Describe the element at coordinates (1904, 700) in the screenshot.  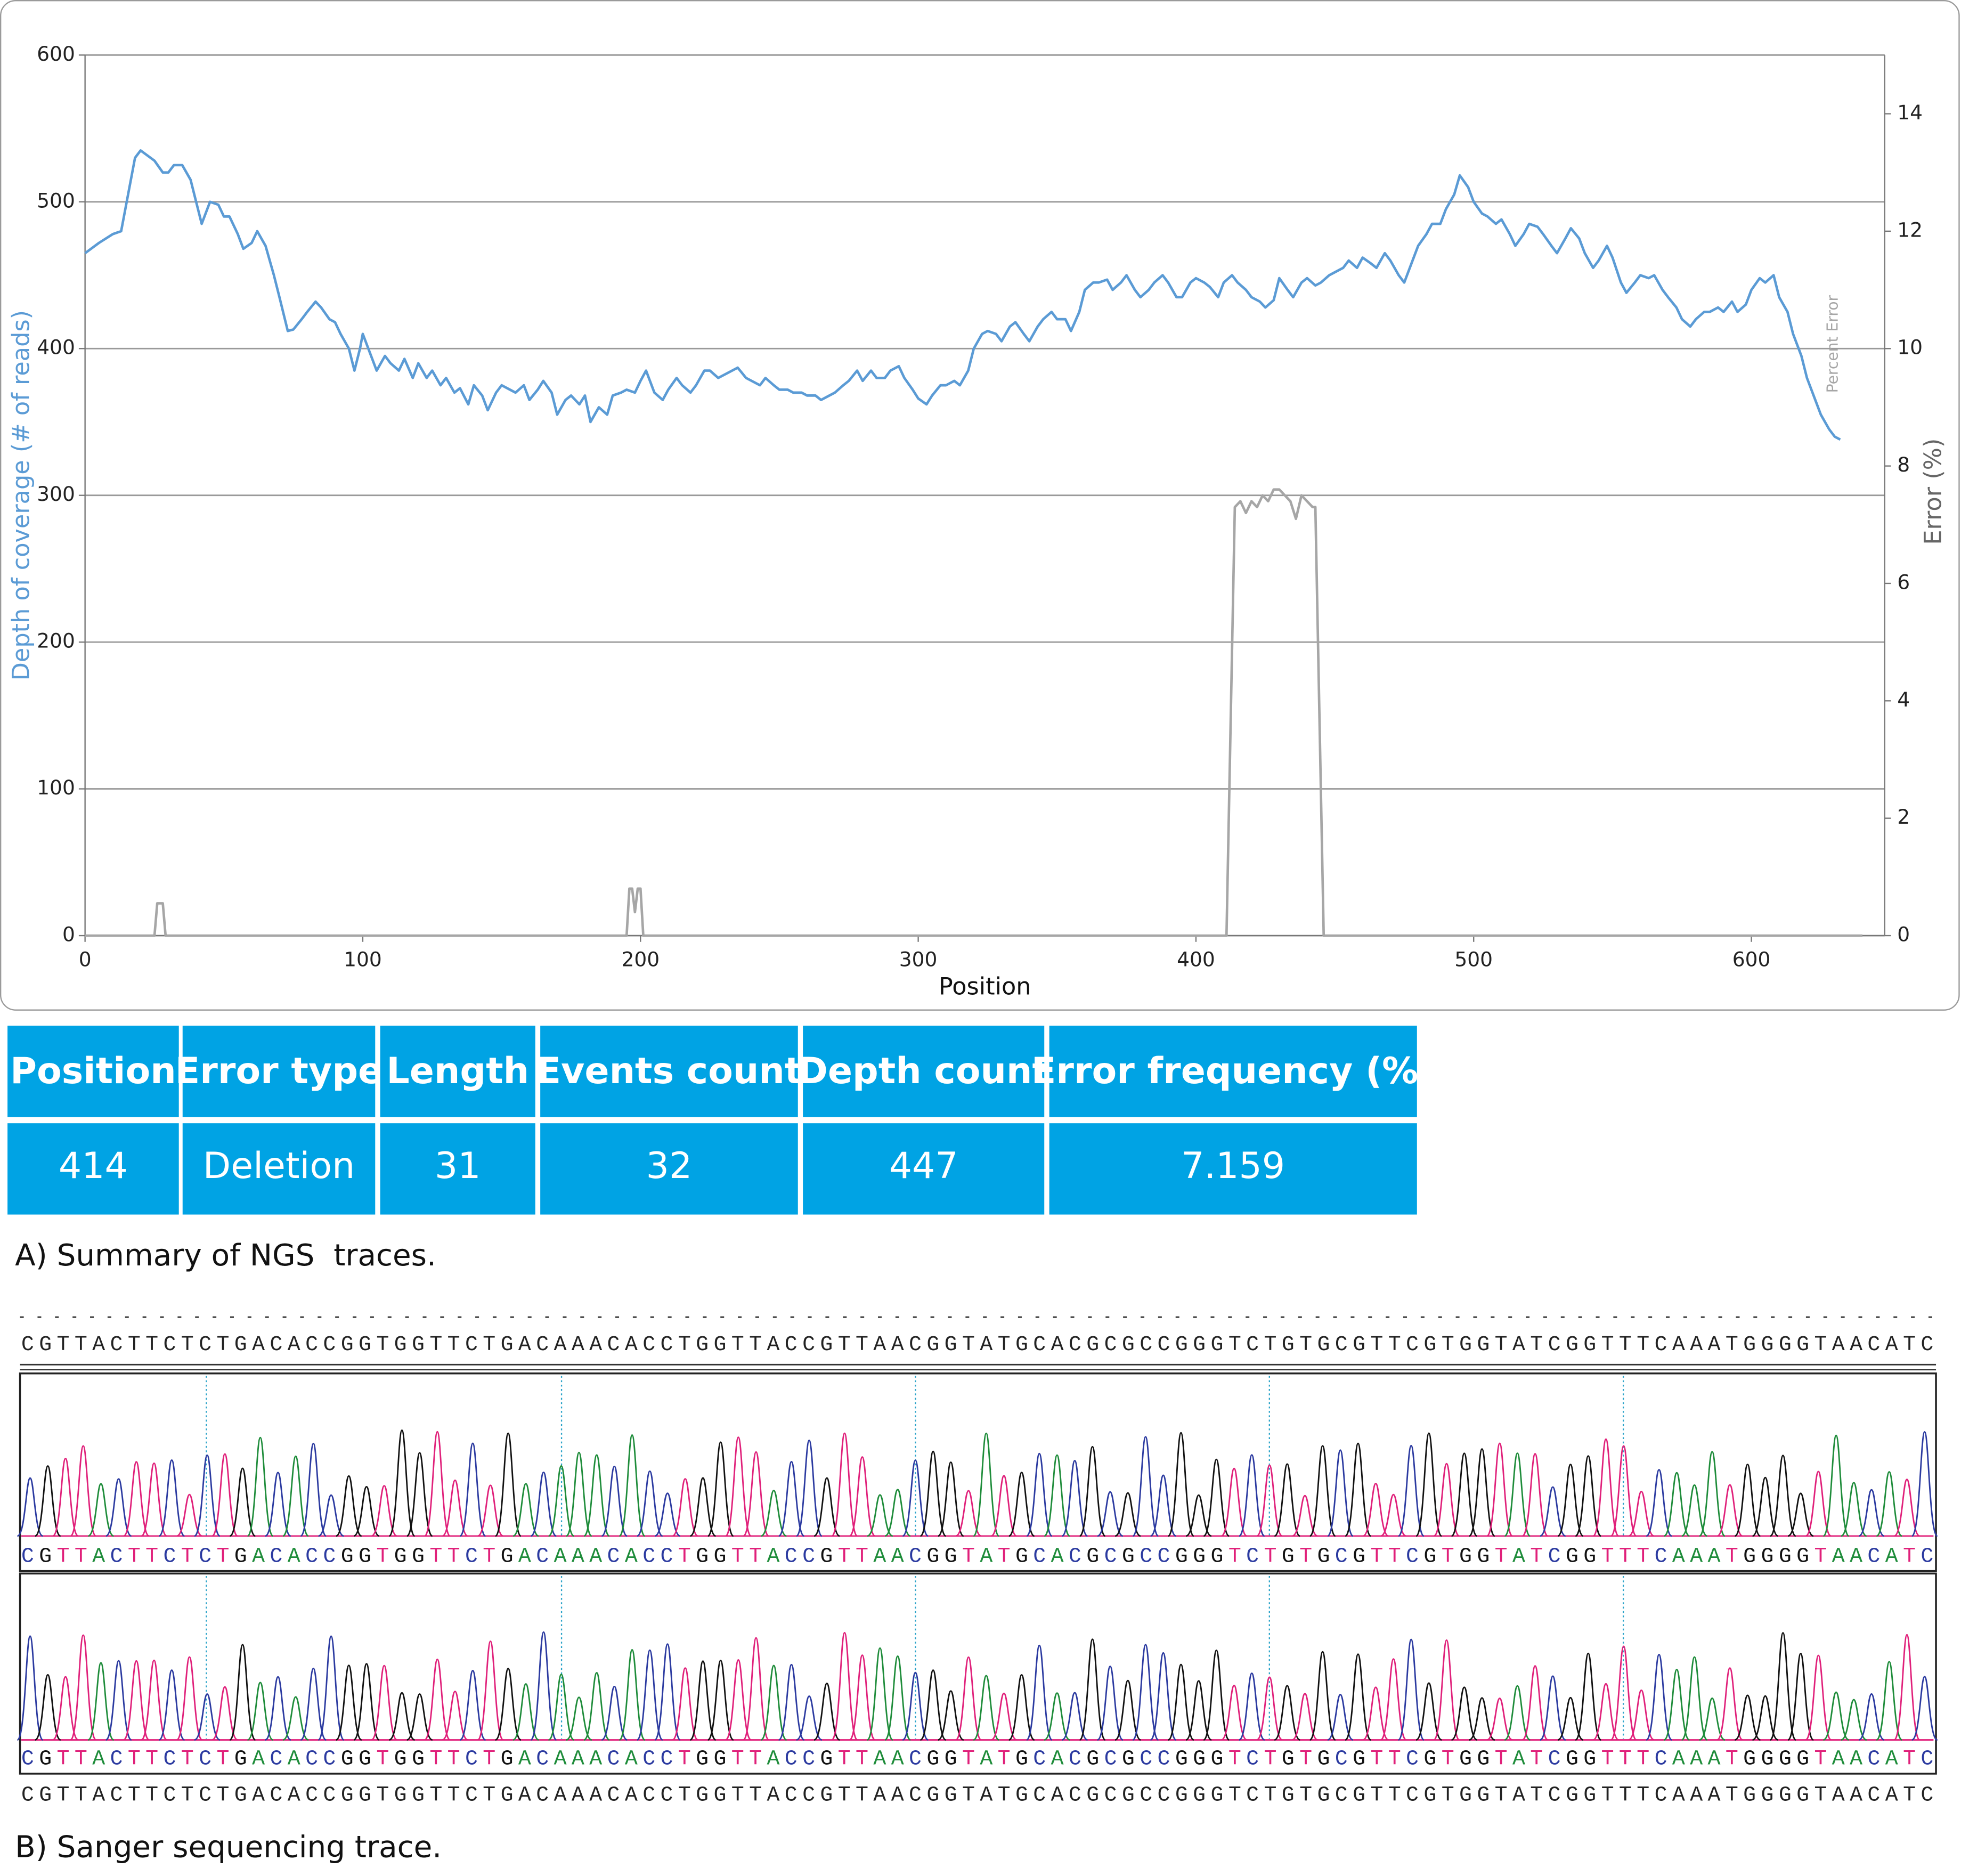
I see `y2-tick-label: 4` at that location.